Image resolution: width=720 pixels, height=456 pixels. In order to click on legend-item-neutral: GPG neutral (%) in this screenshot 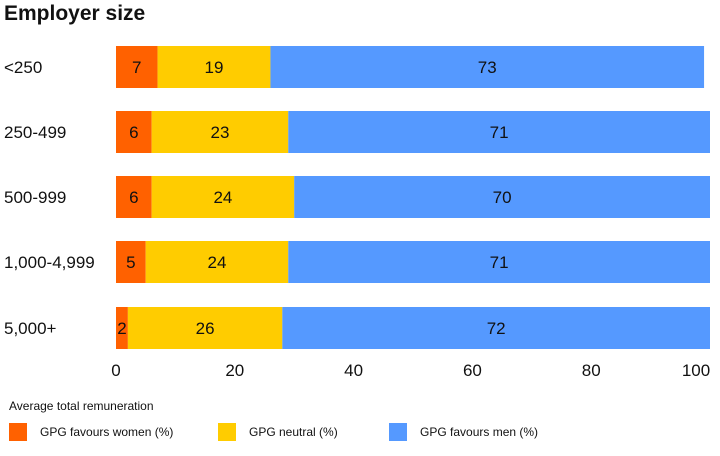, I will do `click(278, 432)`.